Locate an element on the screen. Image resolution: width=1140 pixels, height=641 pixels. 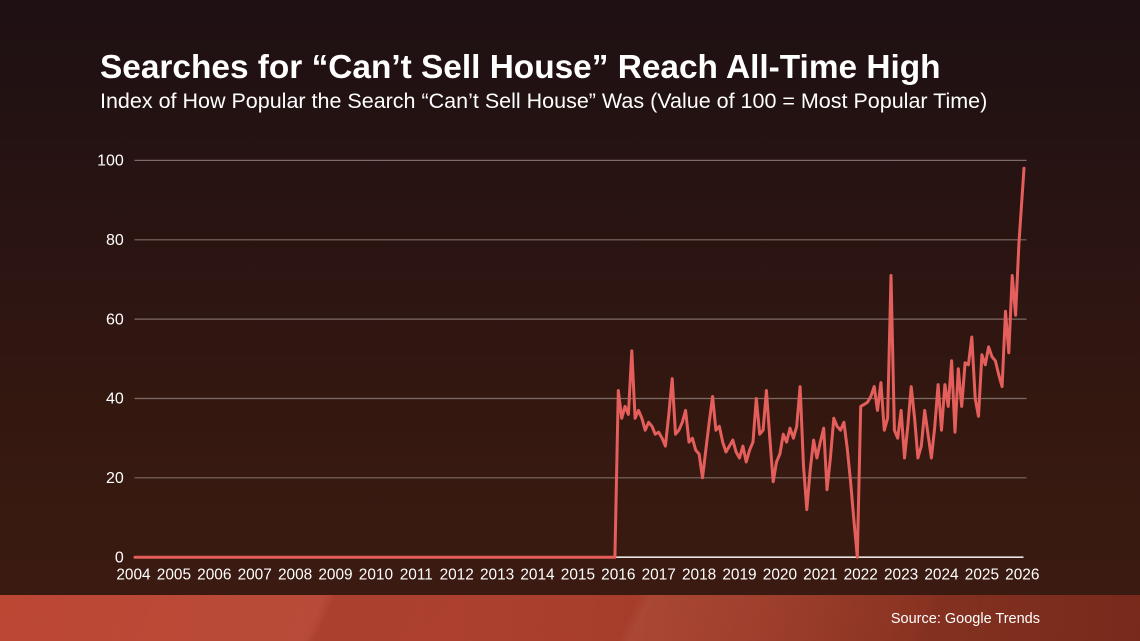
svg-text: 2006 is located at coordinates (214, 575).